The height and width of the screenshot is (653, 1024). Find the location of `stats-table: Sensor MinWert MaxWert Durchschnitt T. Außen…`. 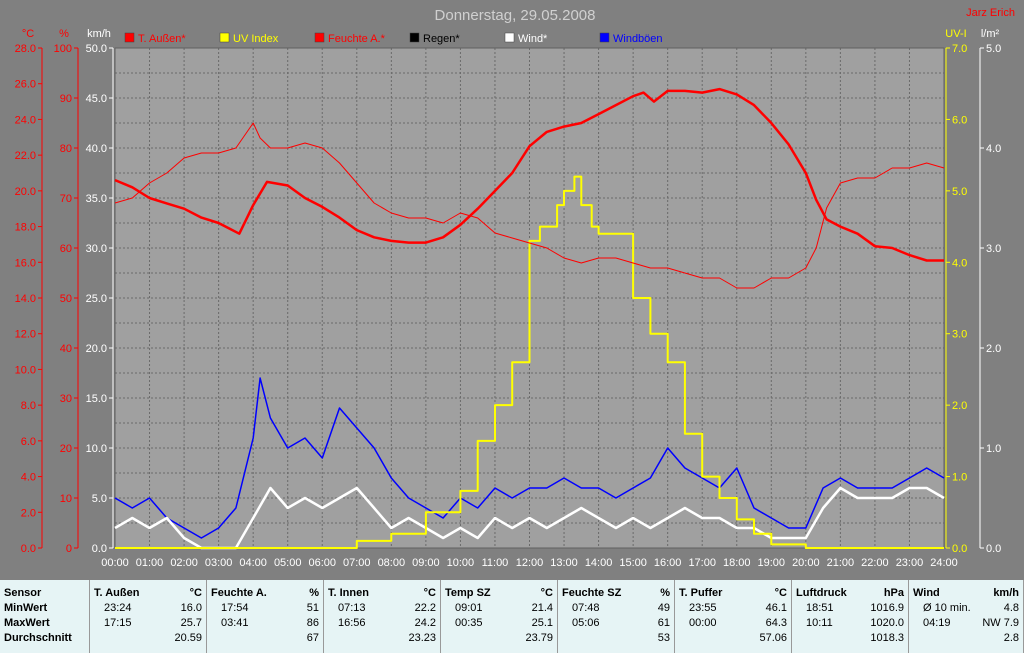

stats-table: Sensor MinWert MaxWert Durchschnitt T. Außen… is located at coordinates (512, 616).